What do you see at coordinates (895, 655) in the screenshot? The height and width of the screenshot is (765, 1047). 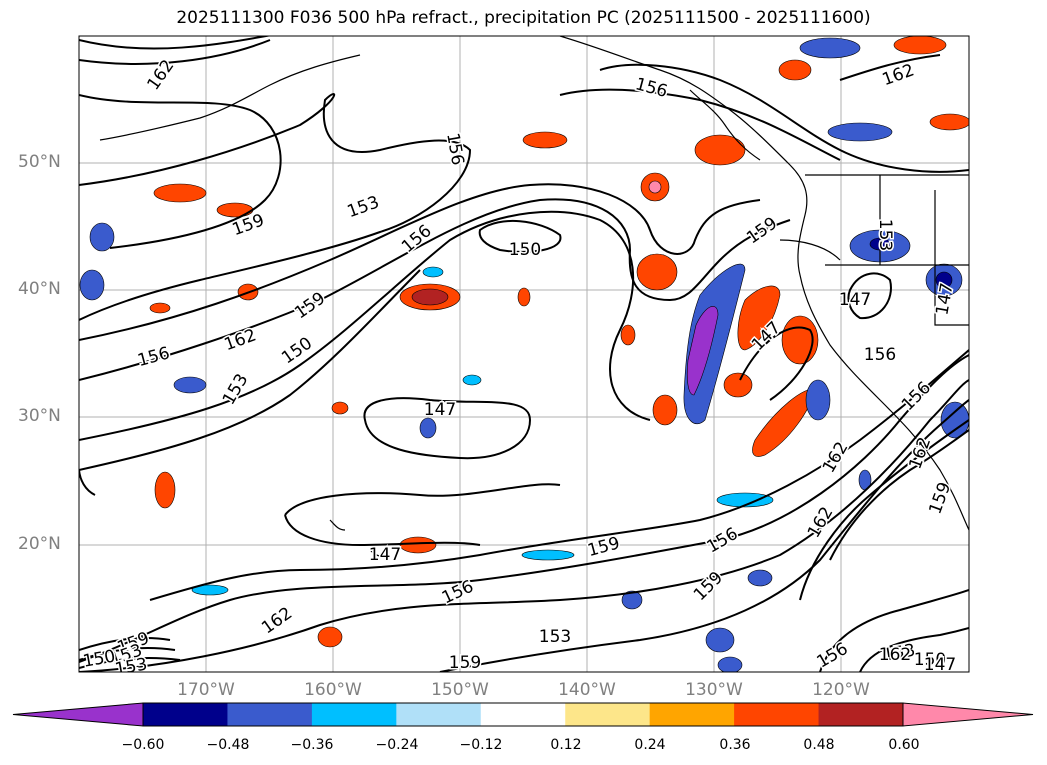 I see `contour-label: 162` at bounding box center [895, 655].